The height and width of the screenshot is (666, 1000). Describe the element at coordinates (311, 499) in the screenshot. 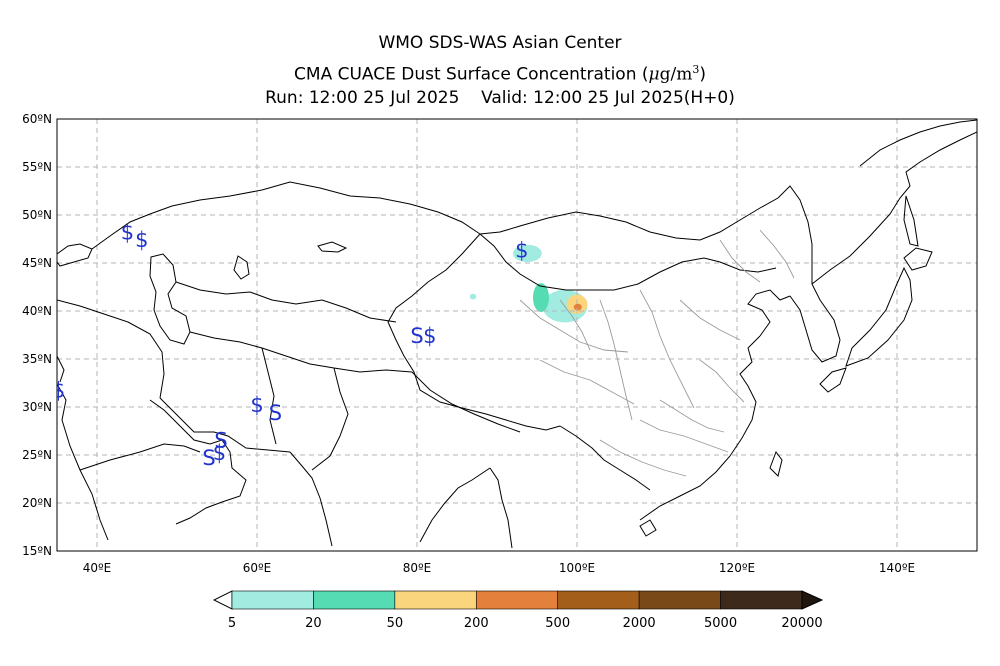

I see `india-west-coast` at that location.